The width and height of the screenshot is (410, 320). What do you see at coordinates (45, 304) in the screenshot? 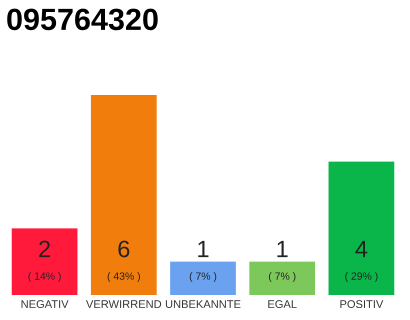
I see `x-tick-label: NEGATIV` at bounding box center [45, 304].